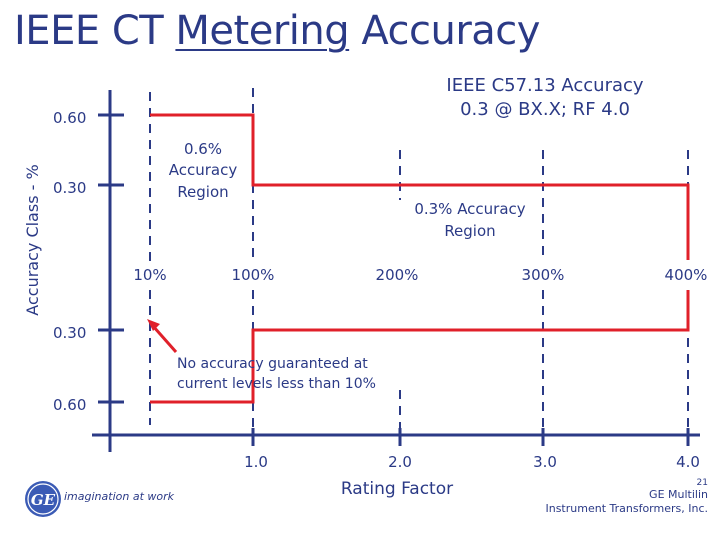 The width and height of the screenshot is (720, 540). What do you see at coordinates (202, 192) in the screenshot?
I see `region-06-line-3: Region` at bounding box center [202, 192].